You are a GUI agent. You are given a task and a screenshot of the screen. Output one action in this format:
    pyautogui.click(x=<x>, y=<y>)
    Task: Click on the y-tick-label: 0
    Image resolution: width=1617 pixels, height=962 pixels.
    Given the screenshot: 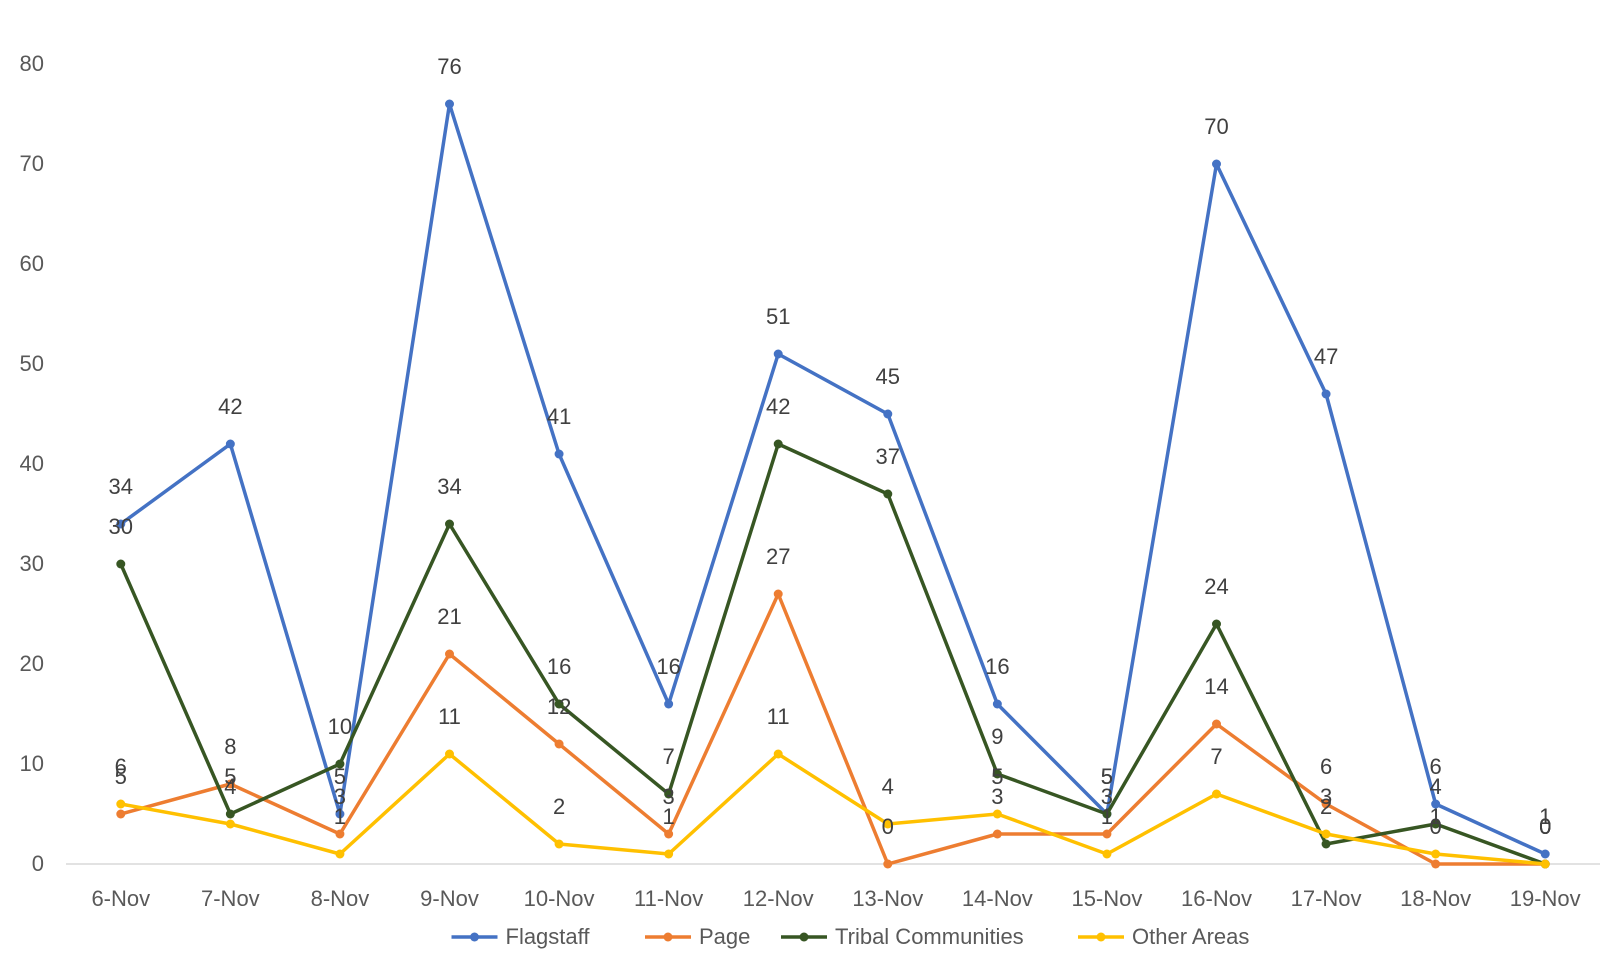 What is the action you would take?
    pyautogui.click(x=38, y=863)
    